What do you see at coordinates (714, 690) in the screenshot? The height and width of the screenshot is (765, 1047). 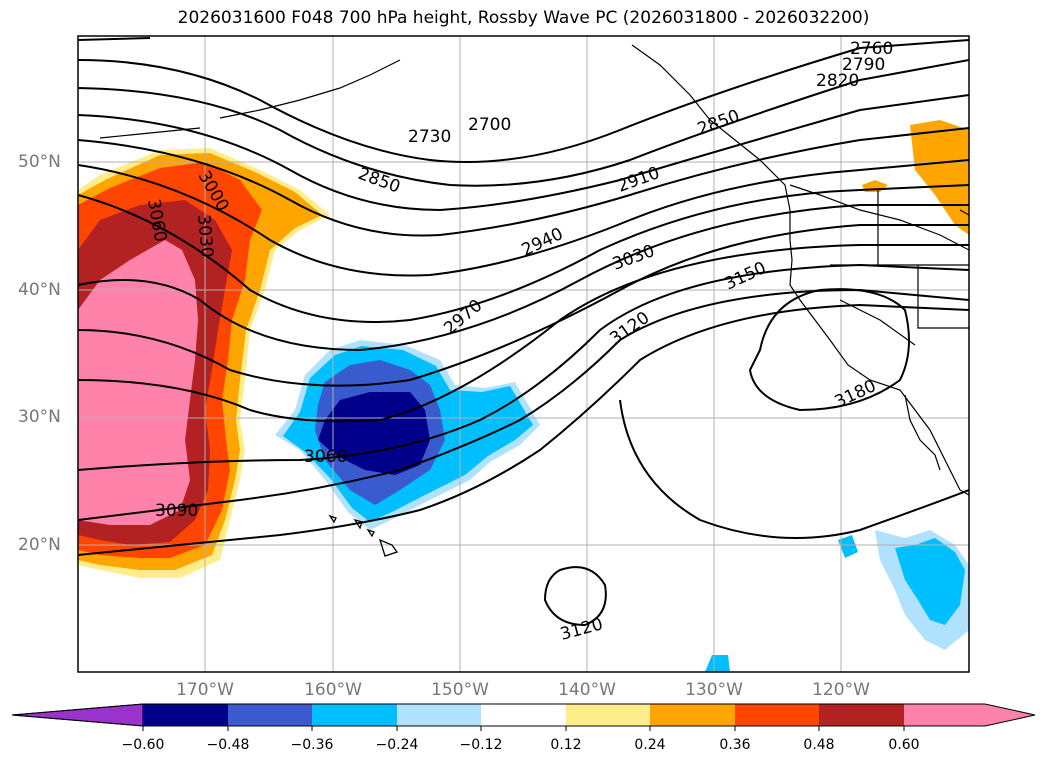 I see `lon-label: 130°W` at bounding box center [714, 690].